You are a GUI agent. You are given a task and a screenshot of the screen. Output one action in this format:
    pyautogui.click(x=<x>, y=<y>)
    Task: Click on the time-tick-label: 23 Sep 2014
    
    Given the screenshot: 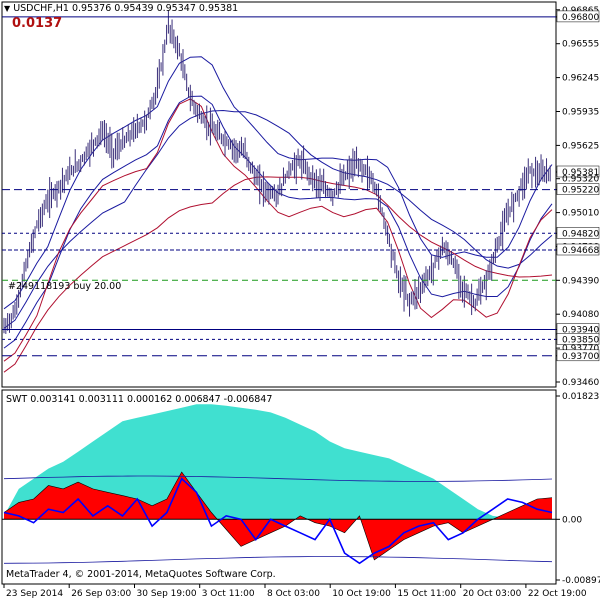 What is the action you would take?
    pyautogui.click(x=34, y=594)
    